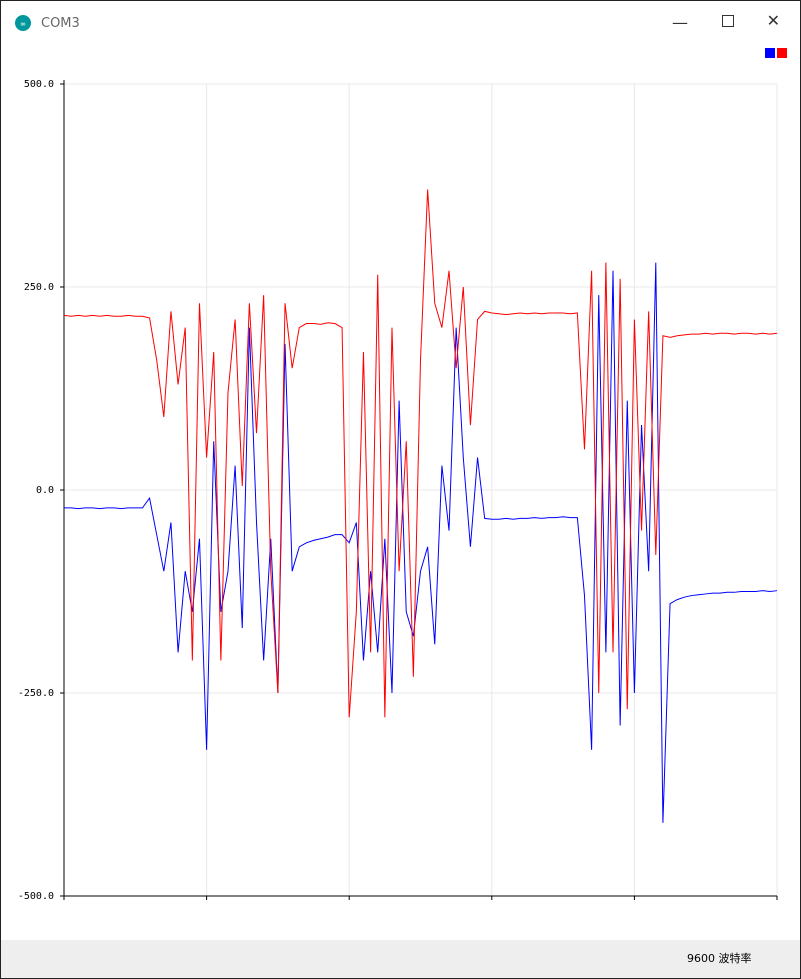 This screenshot has height=979, width=801. Describe the element at coordinates (60, 23) in the screenshot. I see `window-title: COM3` at that location.